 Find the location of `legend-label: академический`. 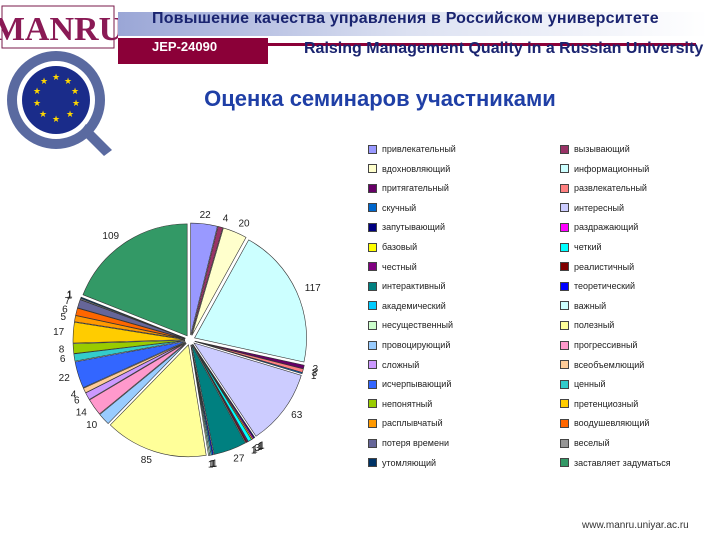

legend-label: академический is located at coordinates (414, 305).